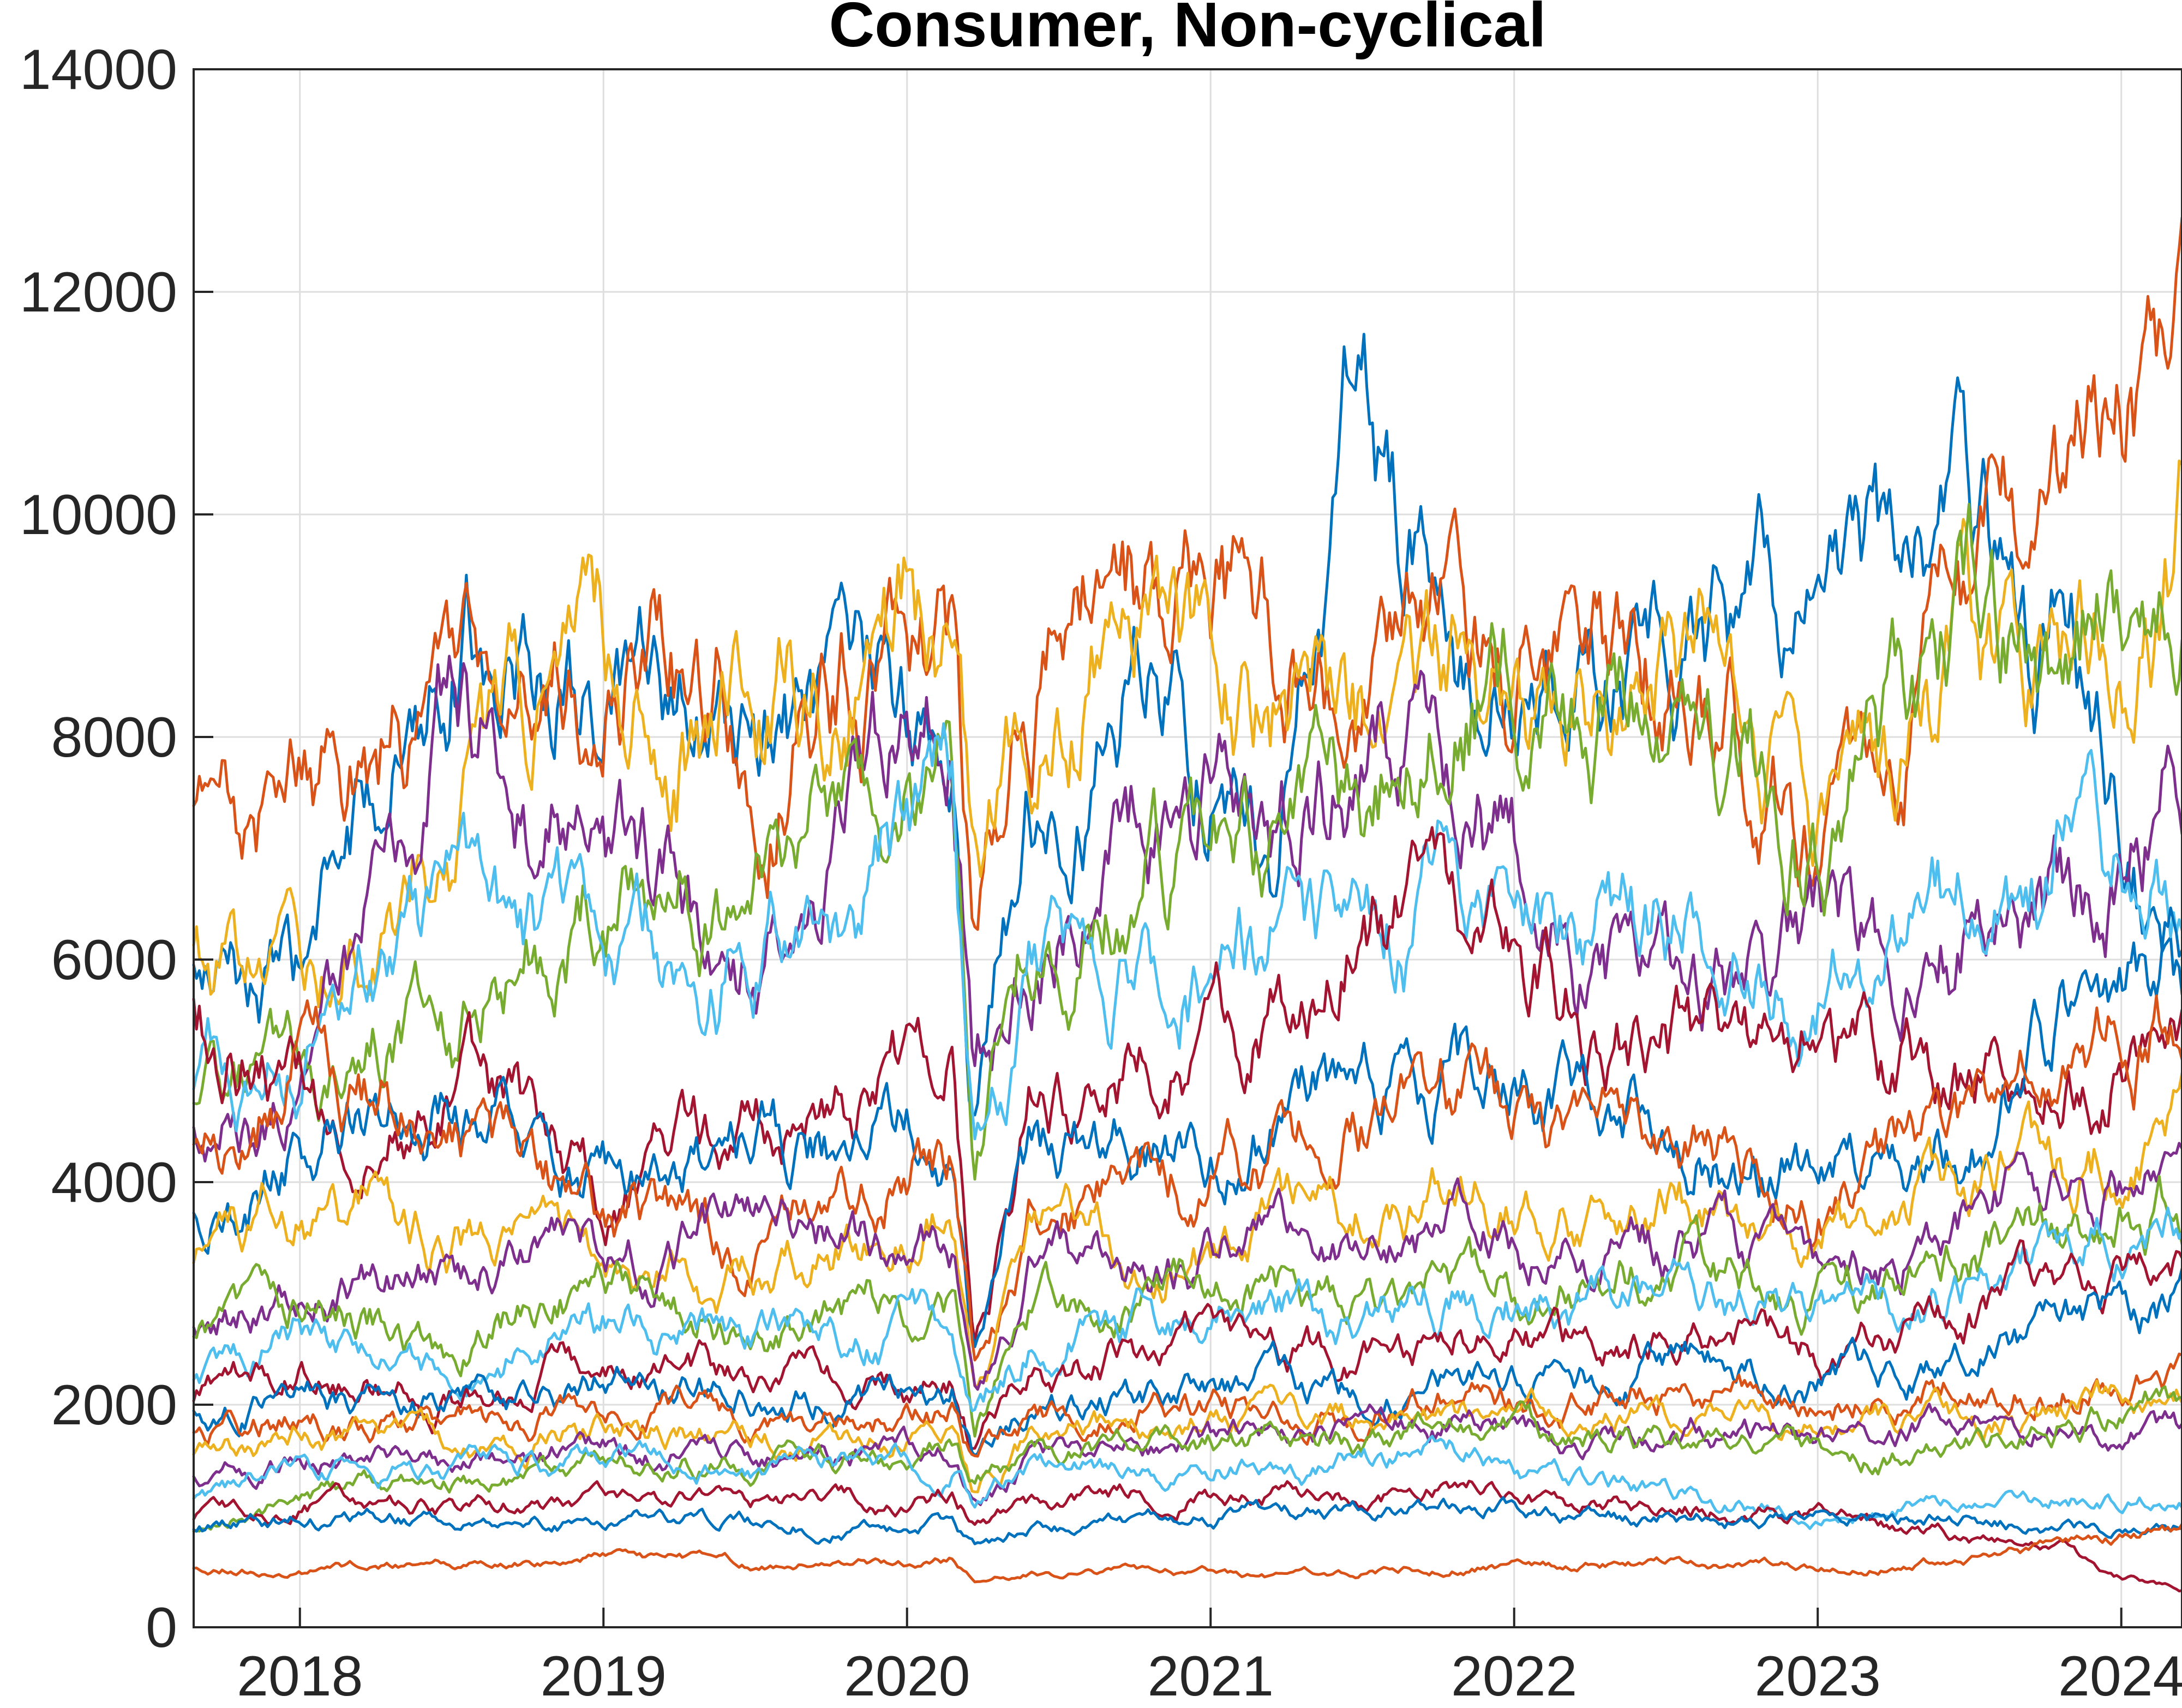 The image size is (2182, 1708). Describe the element at coordinates (1187, 30) in the screenshot. I see `chart-title: Consumer, Non-cyclical` at that location.